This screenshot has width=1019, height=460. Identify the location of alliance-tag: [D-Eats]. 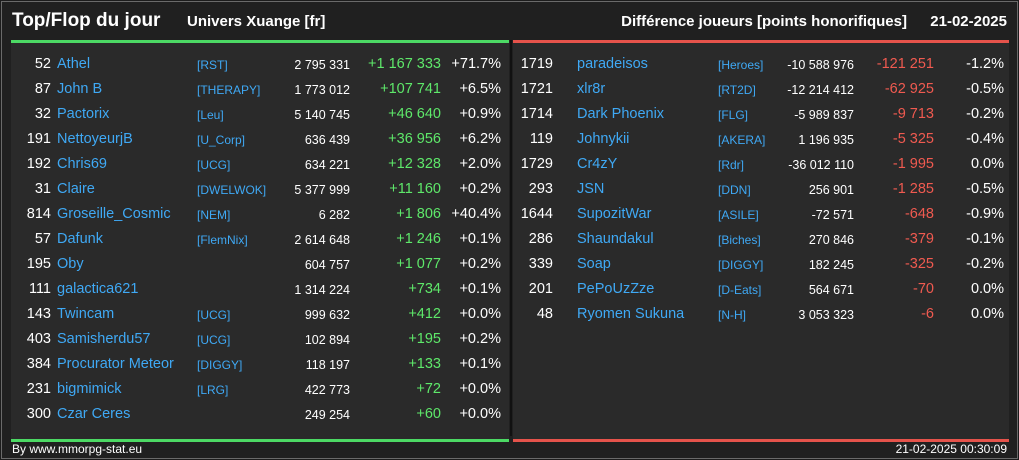
(740, 290).